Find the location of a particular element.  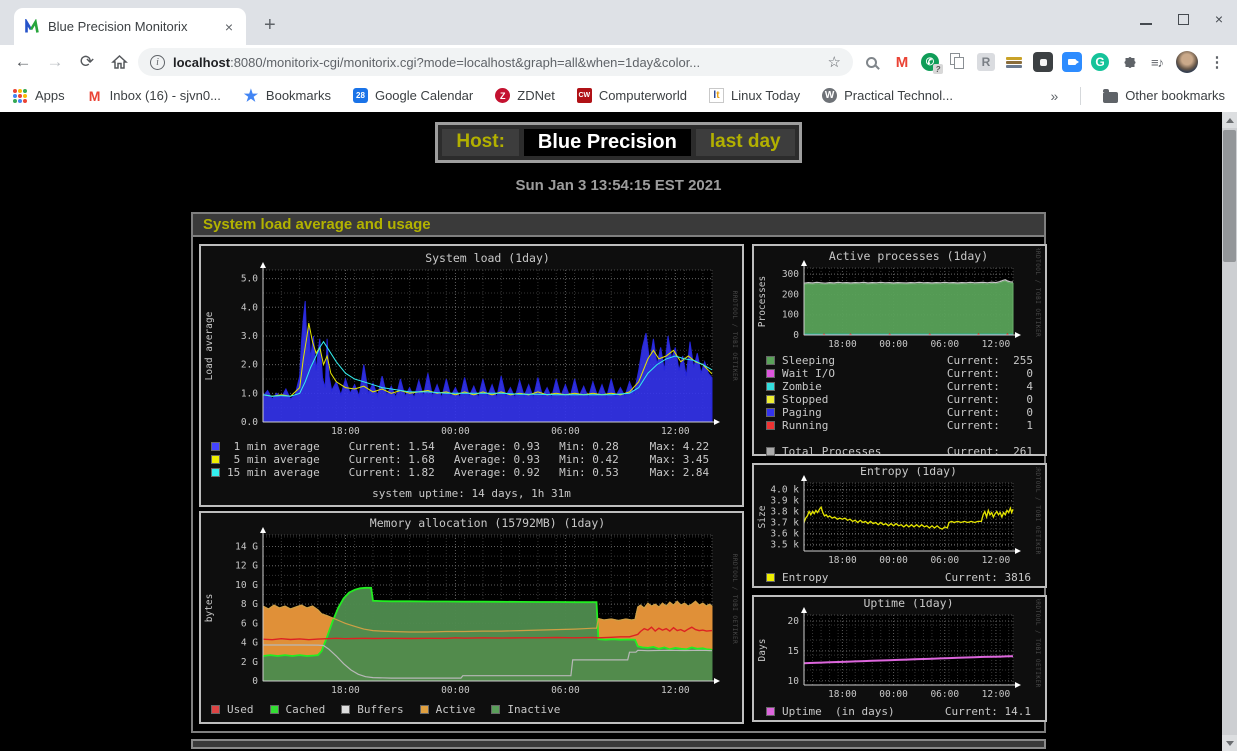

bookmark-label: Google Calendar is located at coordinates (424, 95).